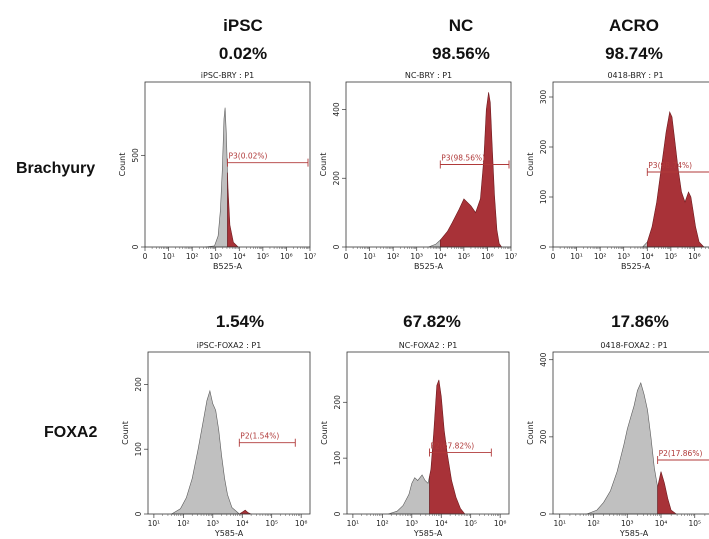 This screenshot has width=709, height=539. I want to click on percentage-nc-foxa2: 67.82%, so click(432, 321).